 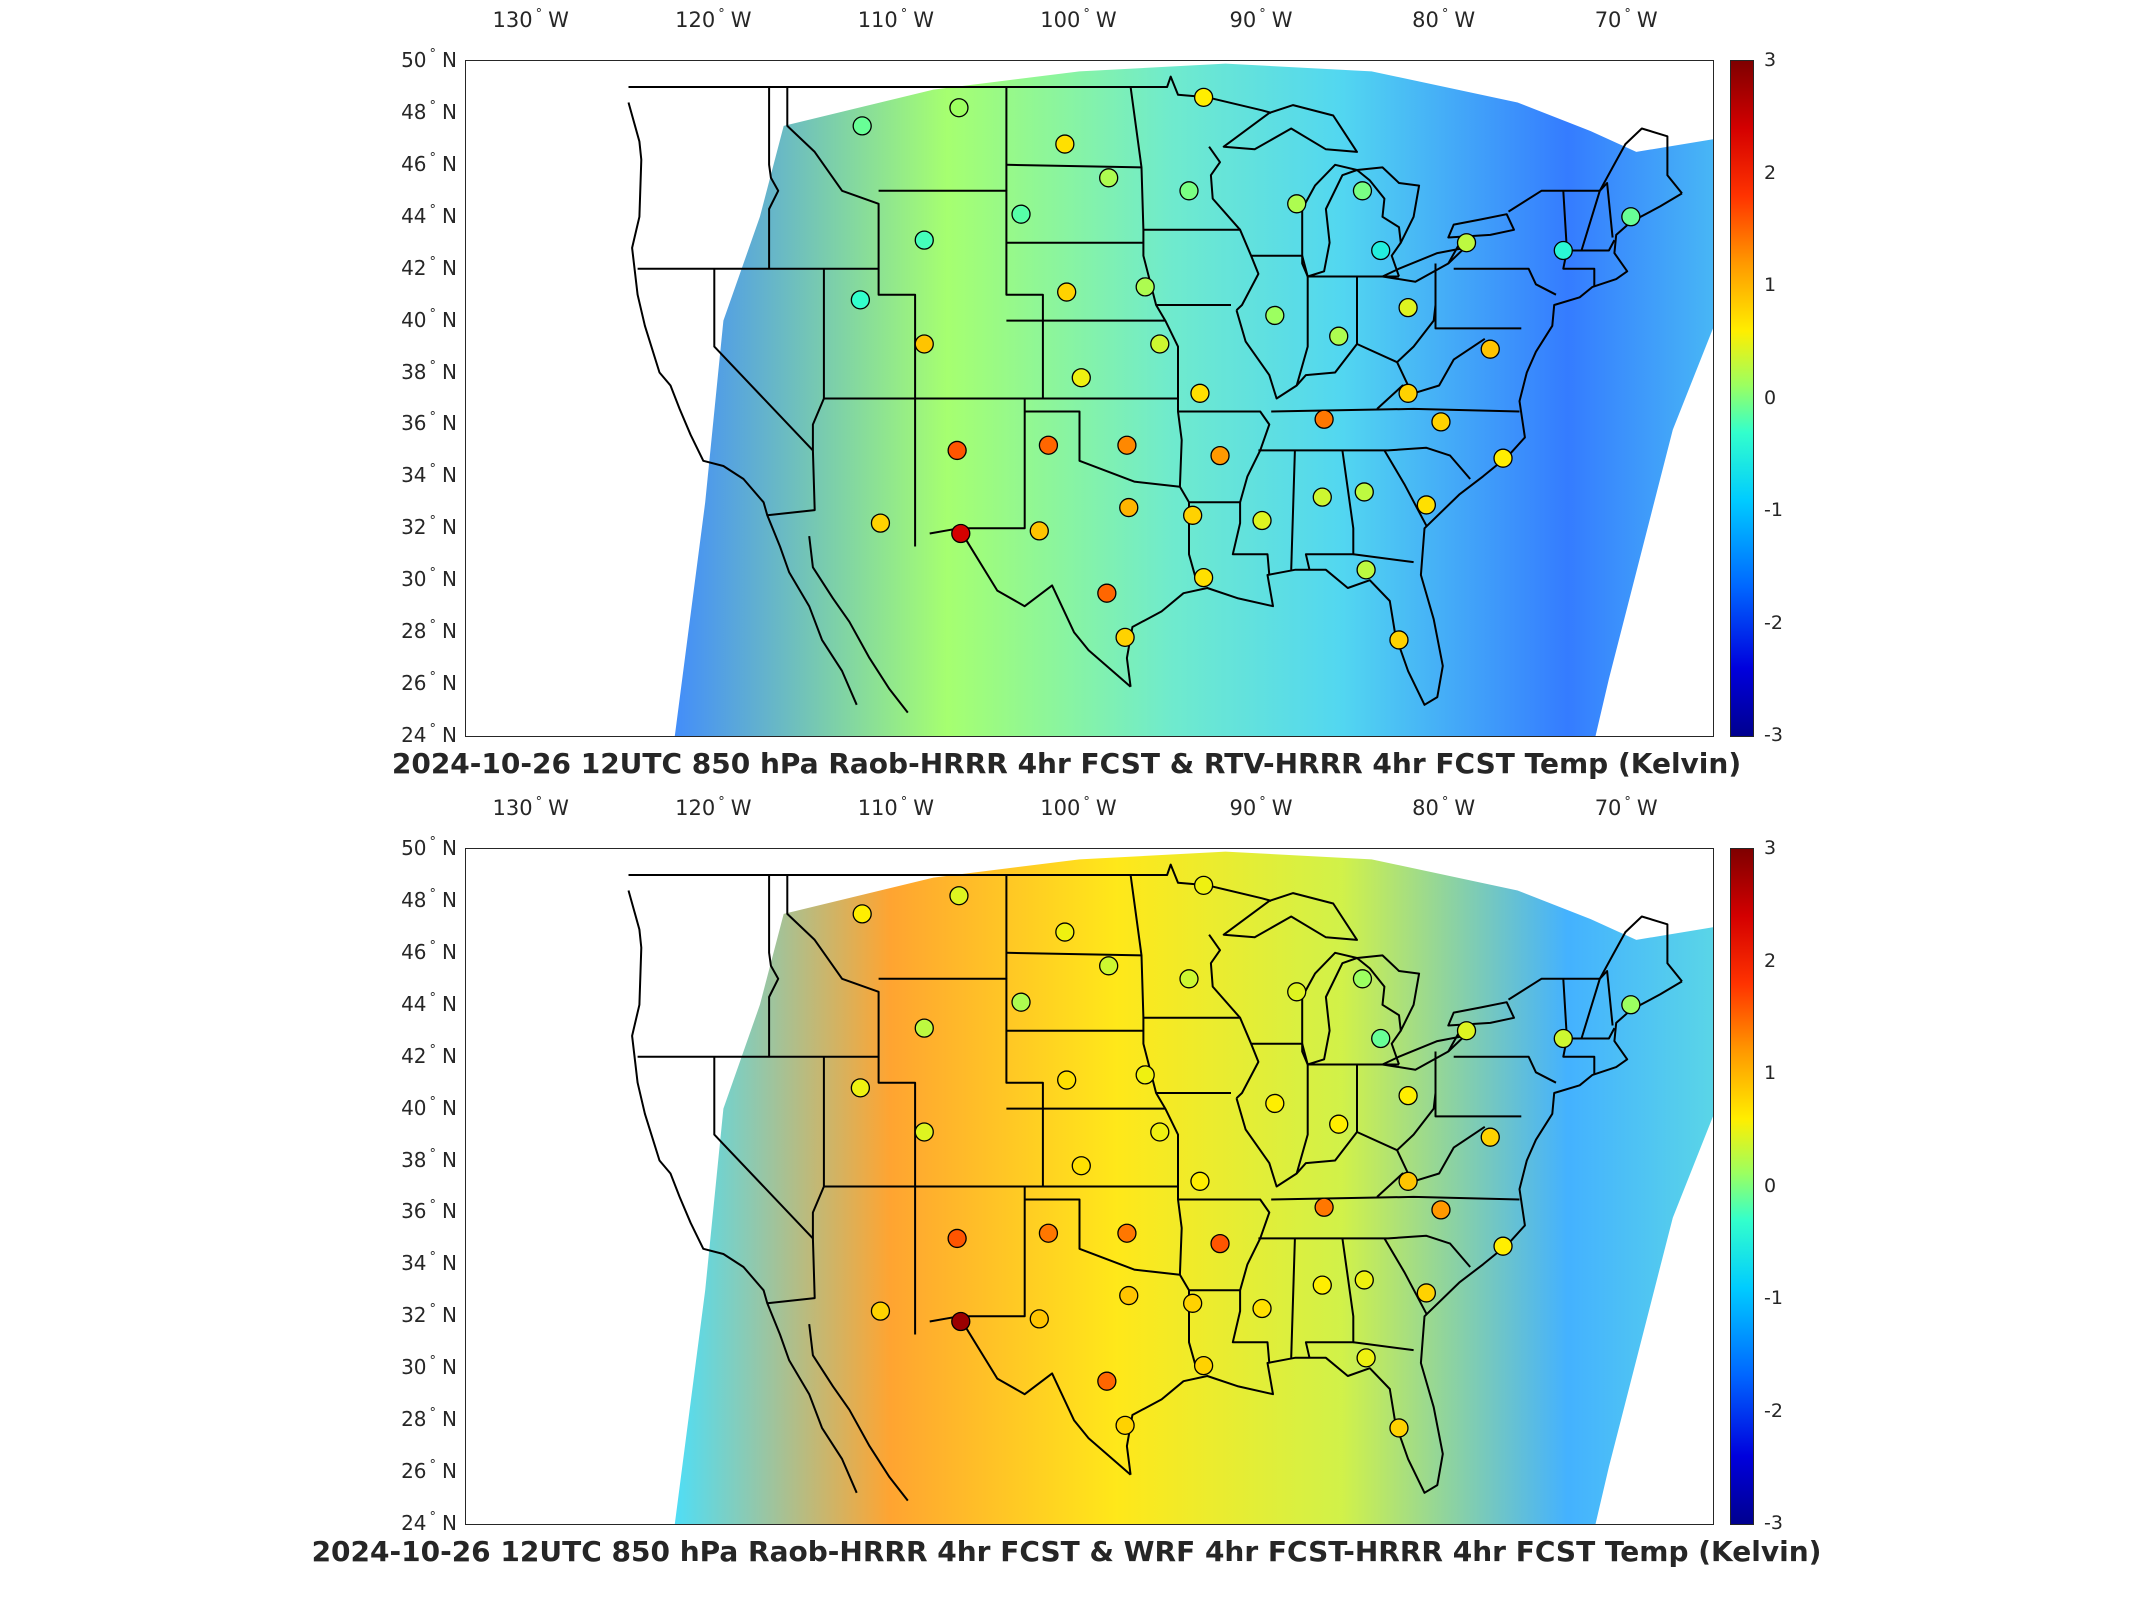 I want to click on lat-tick-label: 50 ° N, so click(x=429, y=59).